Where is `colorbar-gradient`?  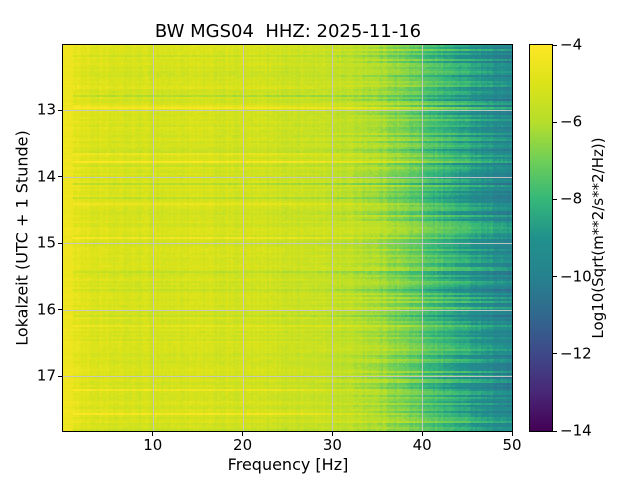
colorbar-gradient is located at coordinates (541, 238).